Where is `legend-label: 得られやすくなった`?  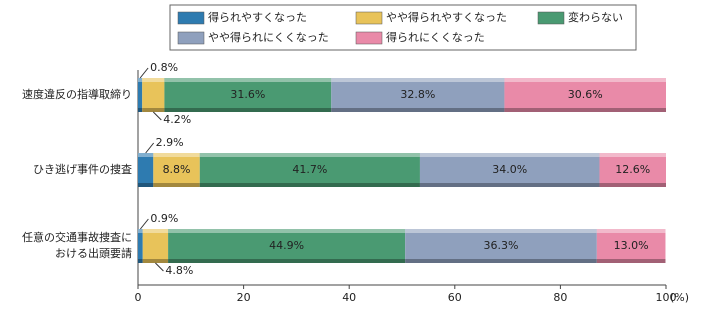 legend-label: 得られやすくなった is located at coordinates (257, 17).